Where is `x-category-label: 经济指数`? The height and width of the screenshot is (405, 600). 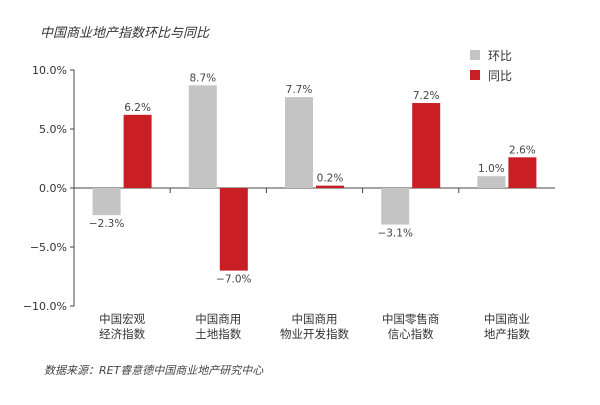
x-category-label: 经济指数 is located at coordinates (122, 334).